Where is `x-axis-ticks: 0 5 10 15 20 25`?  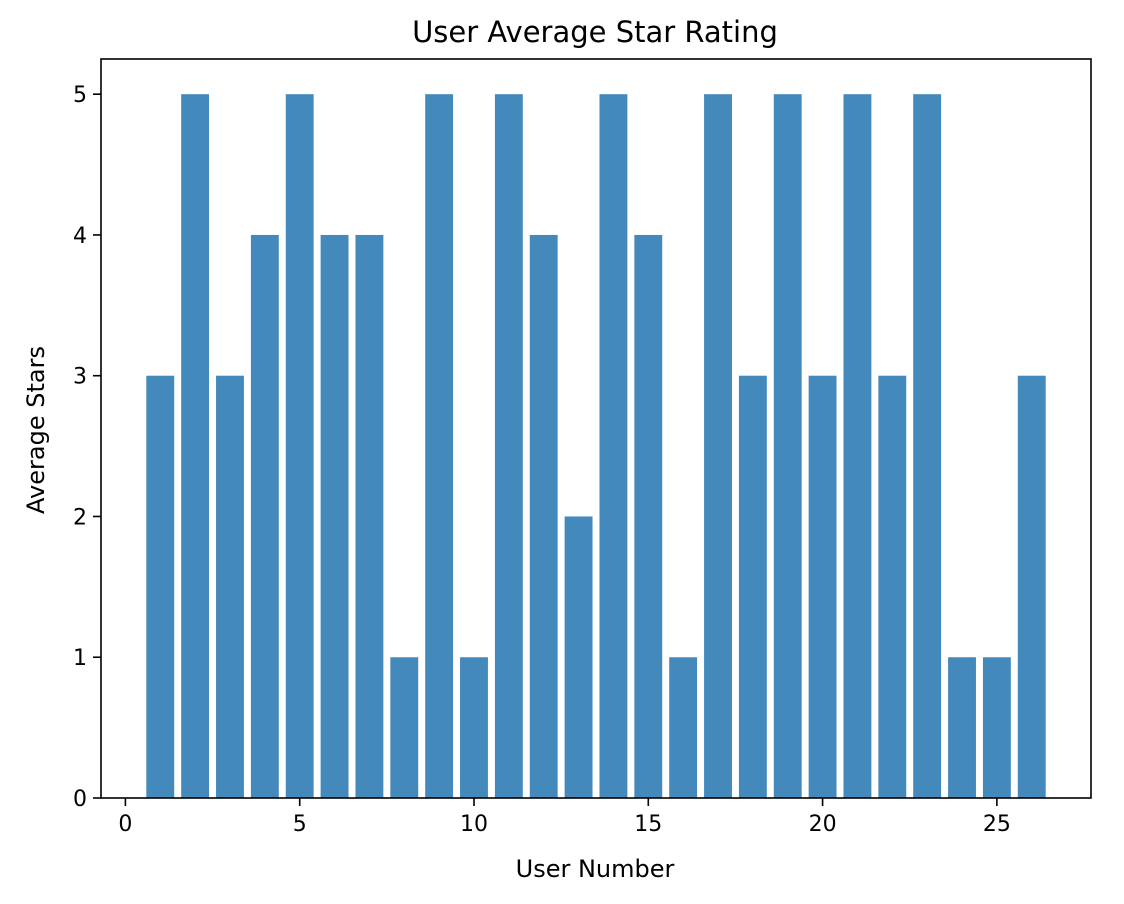 x-axis-ticks: 0 5 10 15 20 25 is located at coordinates (564, 817).